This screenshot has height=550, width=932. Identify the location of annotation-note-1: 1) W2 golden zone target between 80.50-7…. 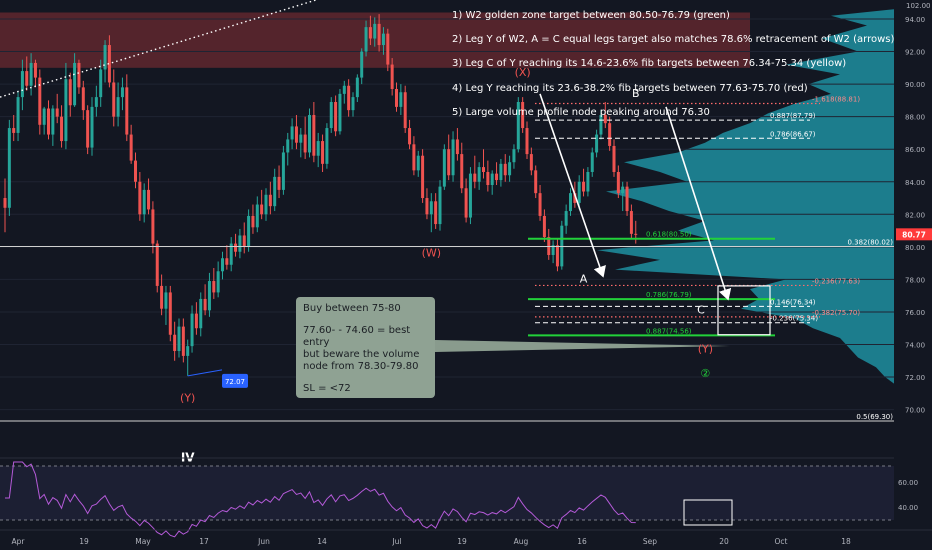
(591, 15).